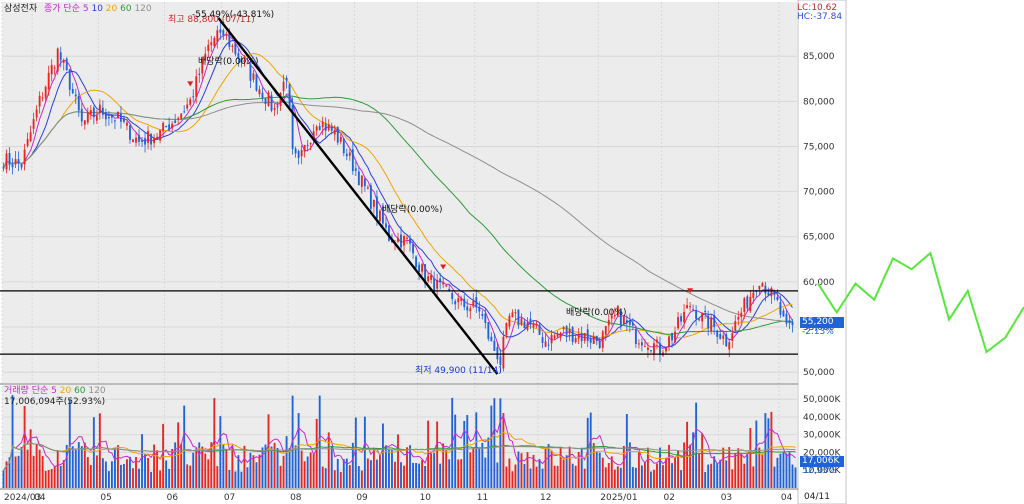  What do you see at coordinates (54, 391) in the screenshot?
I see `volume-legend-ma5: 5` at bounding box center [54, 391].